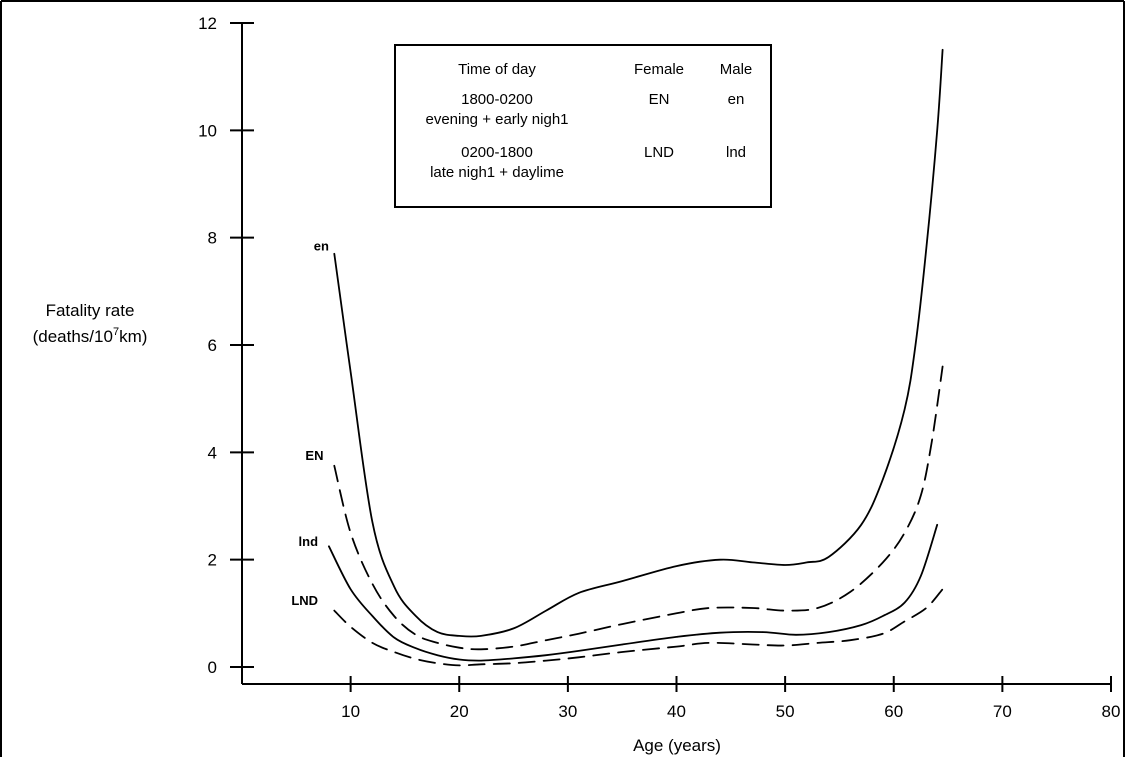 Image resolution: width=1125 pixels, height=762 pixels. Describe the element at coordinates (309, 541) in the screenshot. I see `series-label-lnd: lnd` at that location.